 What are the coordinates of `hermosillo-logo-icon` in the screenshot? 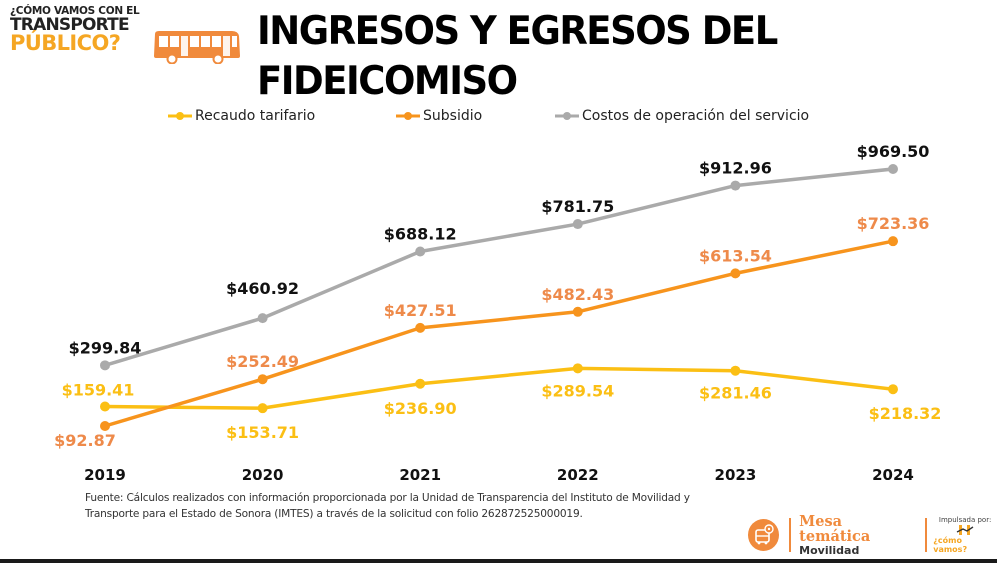 It's located at (965, 530).